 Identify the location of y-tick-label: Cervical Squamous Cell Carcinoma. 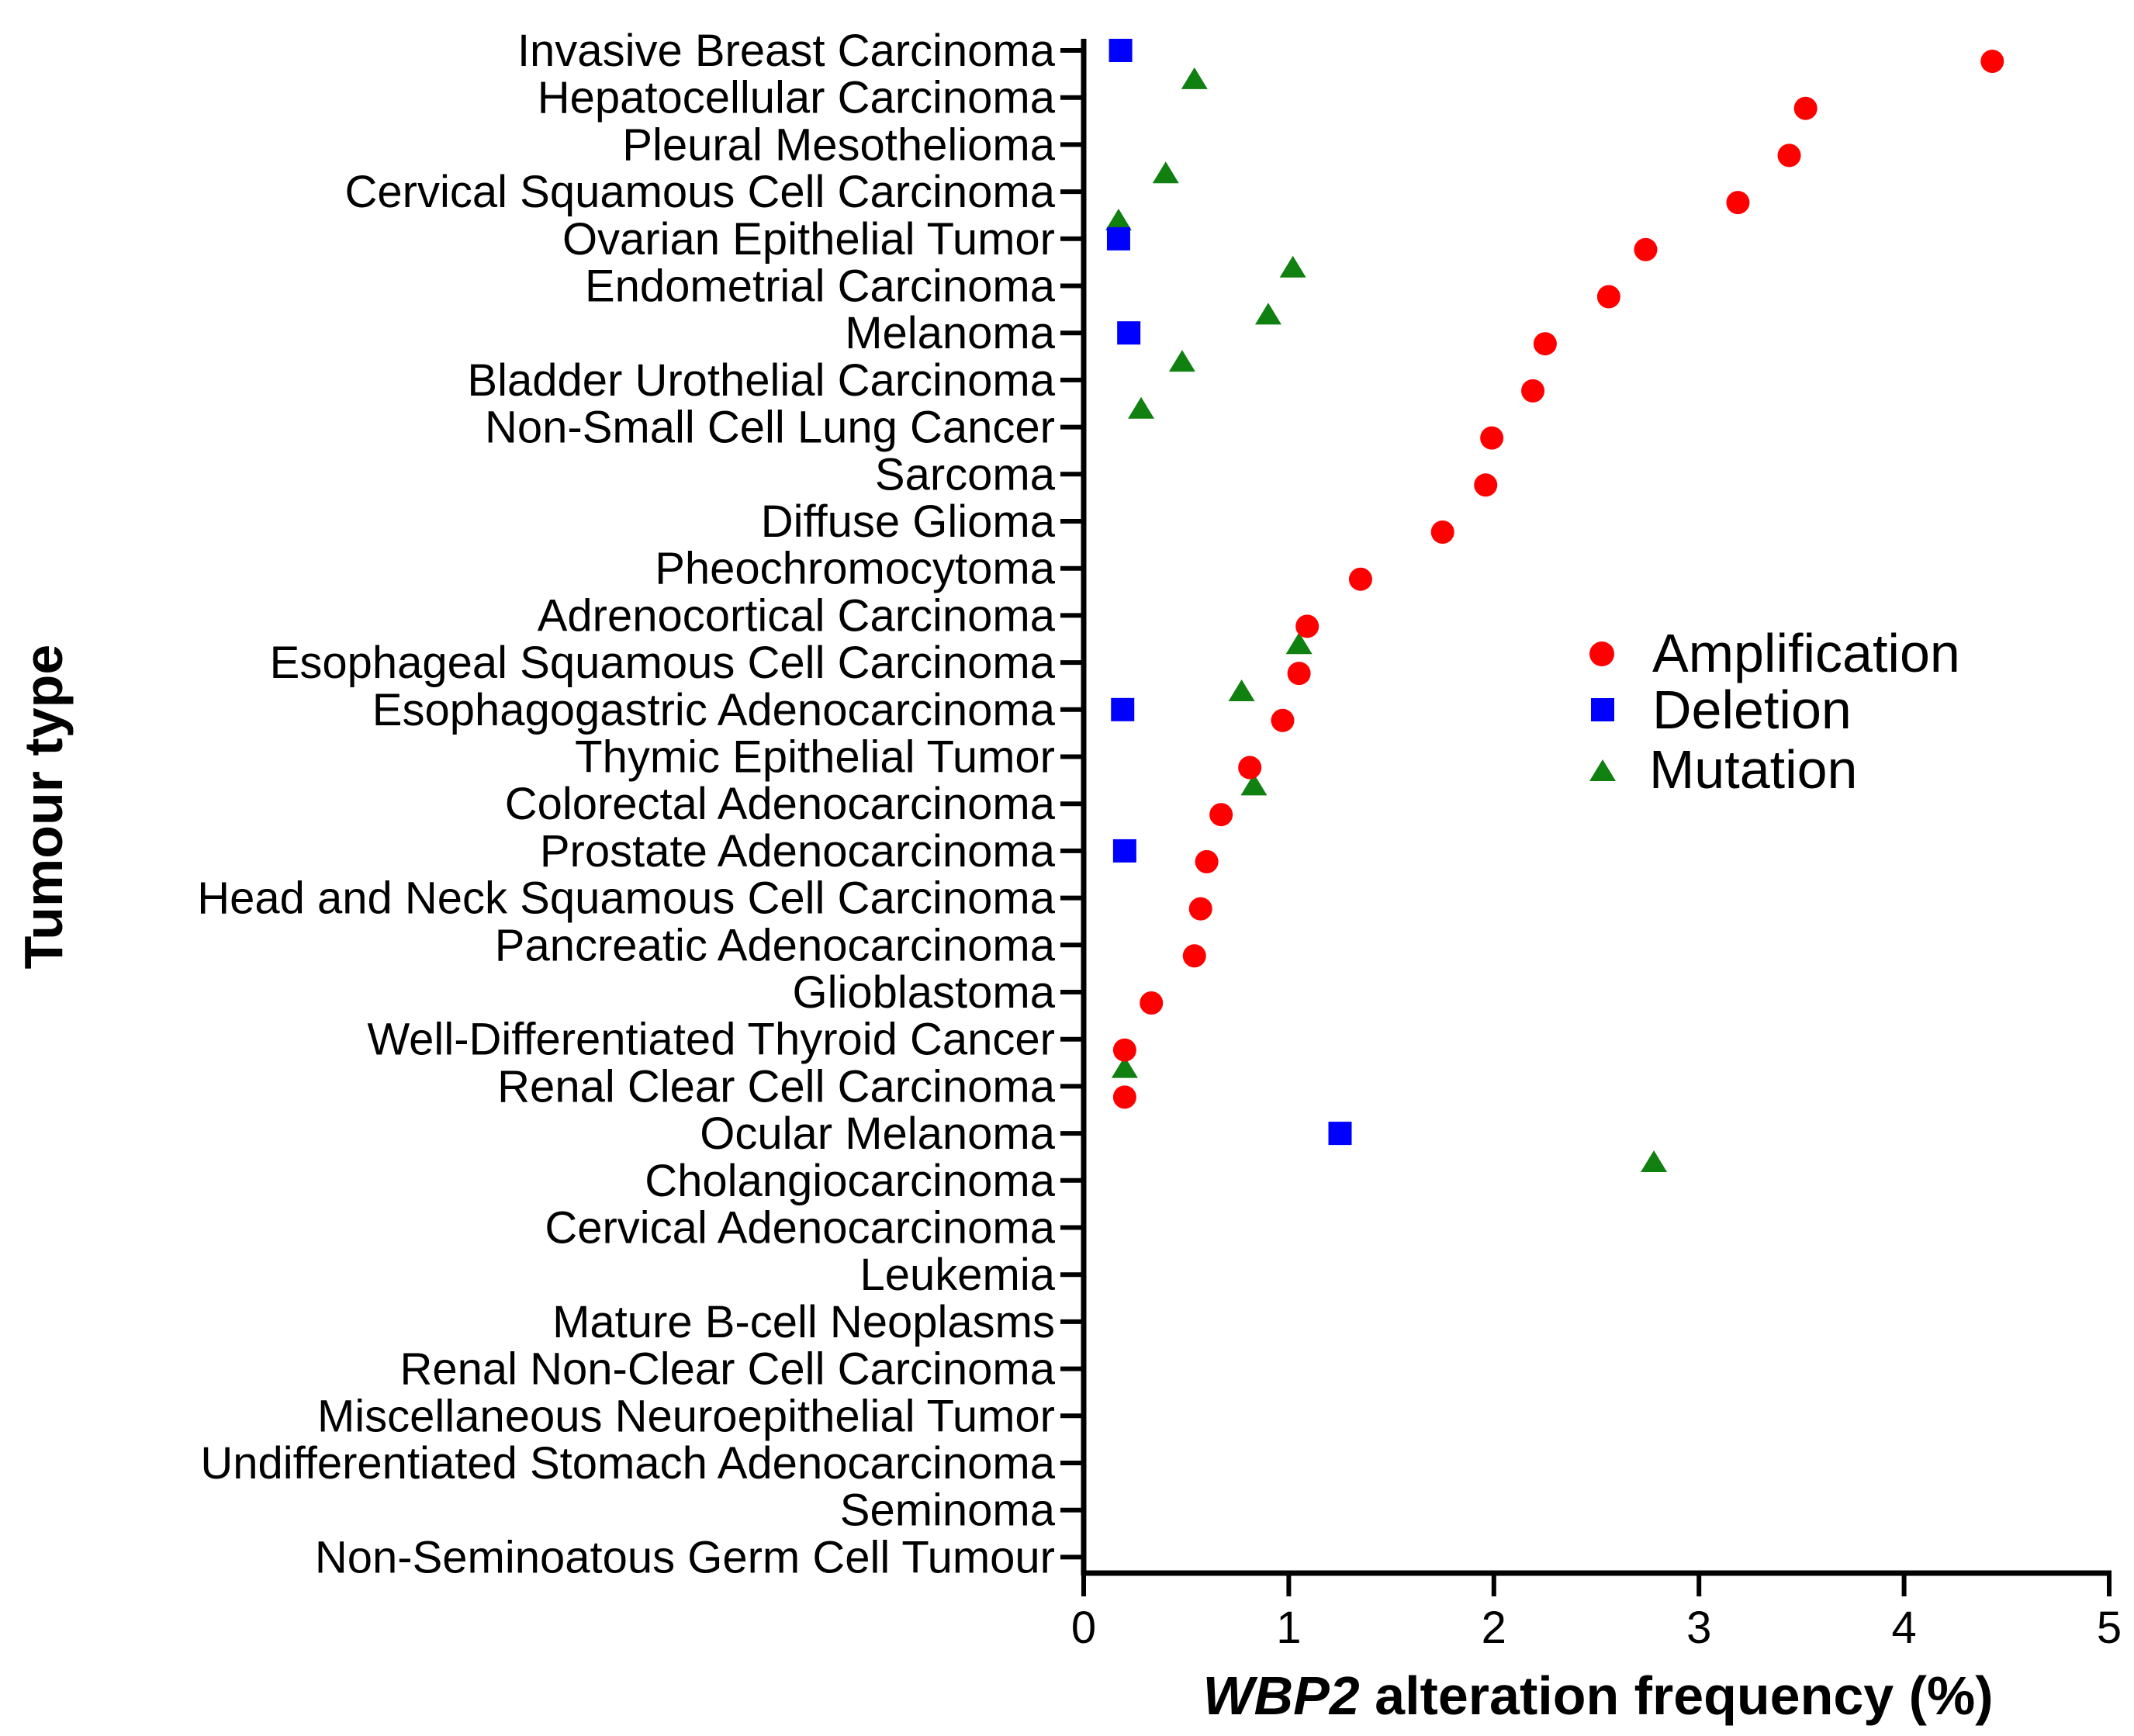
(700, 192).